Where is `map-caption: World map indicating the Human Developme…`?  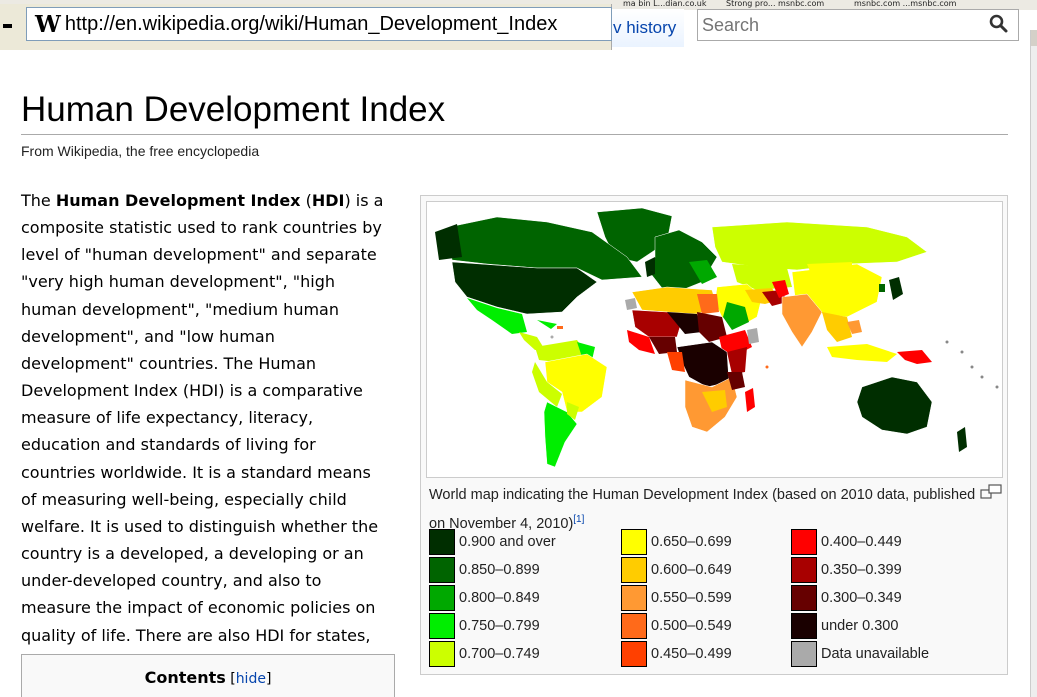
map-caption: World map indicating the Human Developme… is located at coordinates (709, 510).